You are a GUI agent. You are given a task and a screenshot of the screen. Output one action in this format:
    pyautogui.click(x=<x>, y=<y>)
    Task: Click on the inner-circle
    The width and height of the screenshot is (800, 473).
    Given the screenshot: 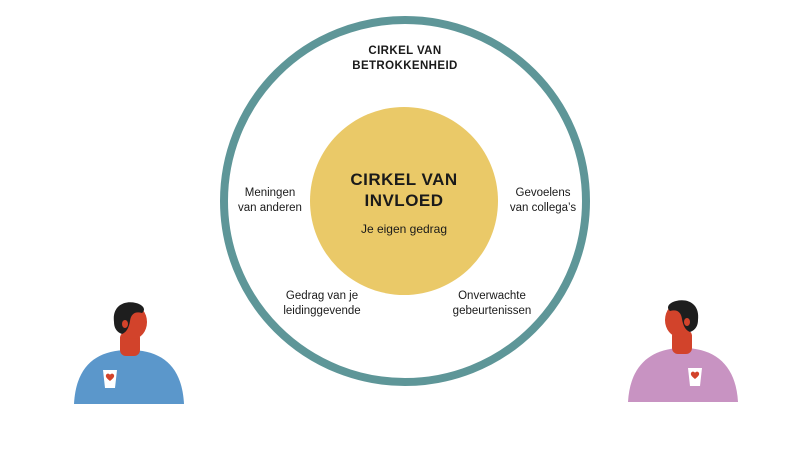 What is the action you would take?
    pyautogui.click(x=404, y=201)
    